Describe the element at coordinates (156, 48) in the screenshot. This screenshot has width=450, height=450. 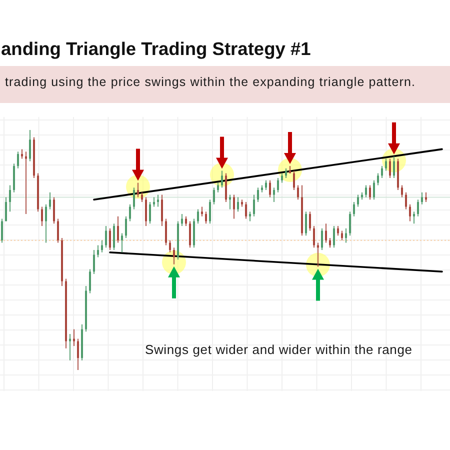
I see `chart-title: anding Triangle Trading Strategy #1` at that location.